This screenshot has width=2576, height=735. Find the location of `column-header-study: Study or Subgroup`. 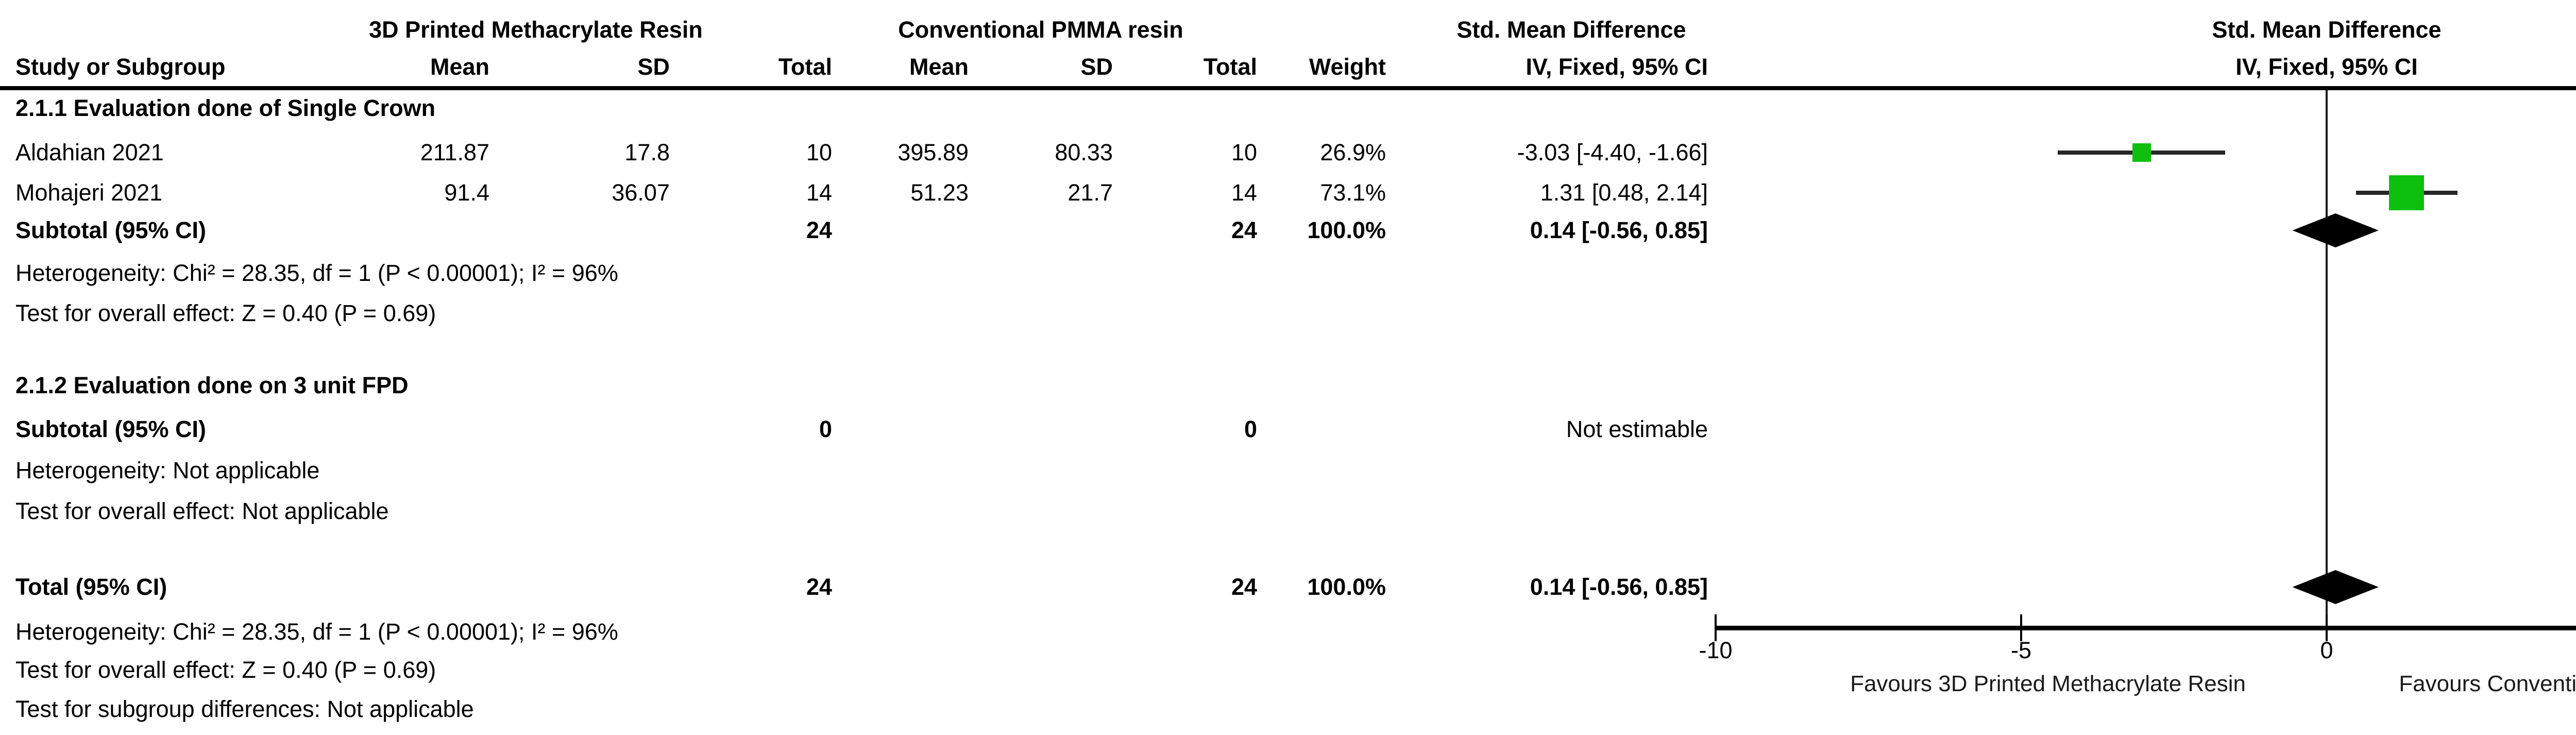

column-header-study: Study or Subgroup is located at coordinates (120, 67).